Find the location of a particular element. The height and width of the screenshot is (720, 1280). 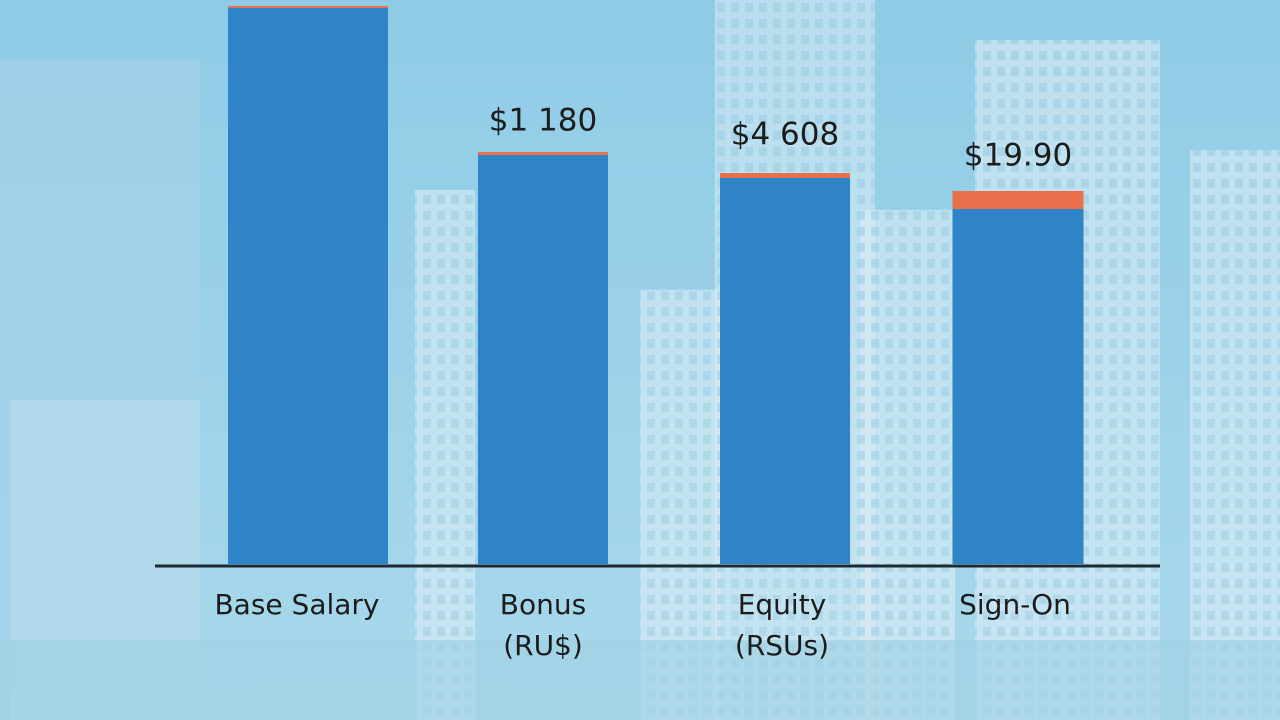

bar-annotation: $4 608 is located at coordinates (785, 135).